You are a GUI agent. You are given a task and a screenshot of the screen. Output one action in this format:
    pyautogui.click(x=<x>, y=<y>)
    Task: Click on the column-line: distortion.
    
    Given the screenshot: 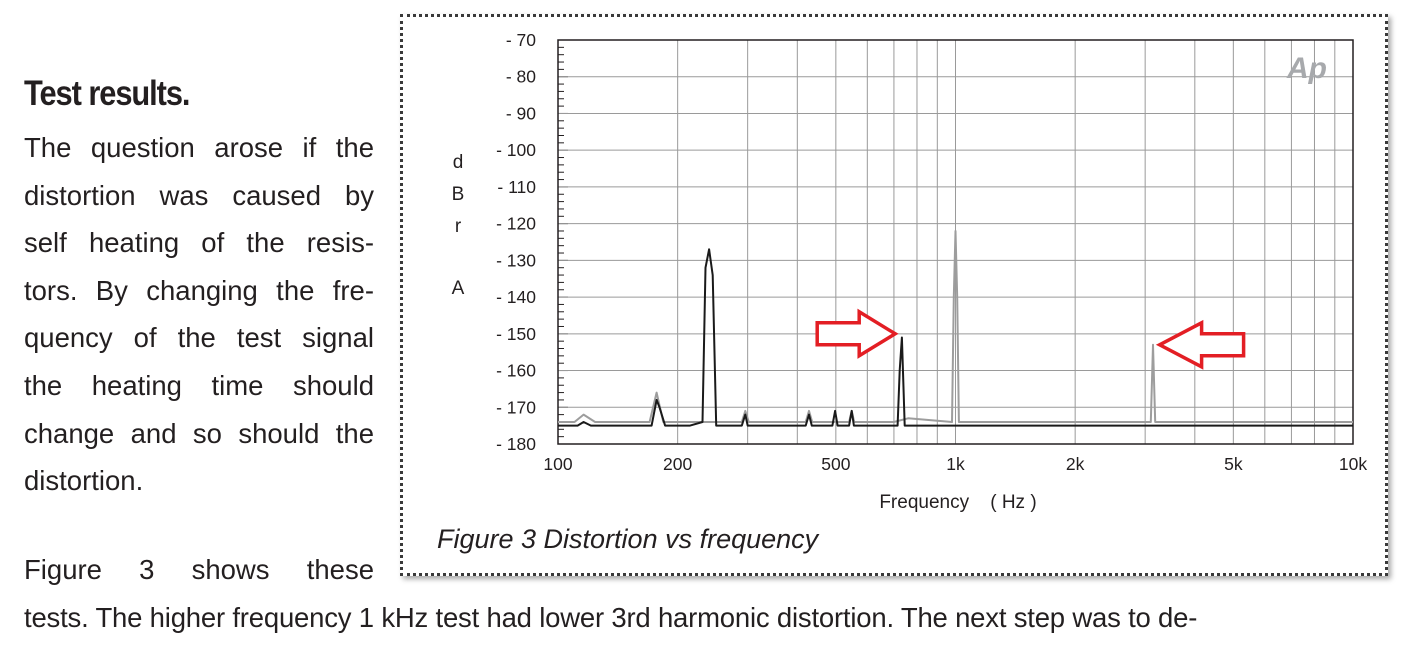 What is the action you would take?
    pyautogui.click(x=84, y=481)
    